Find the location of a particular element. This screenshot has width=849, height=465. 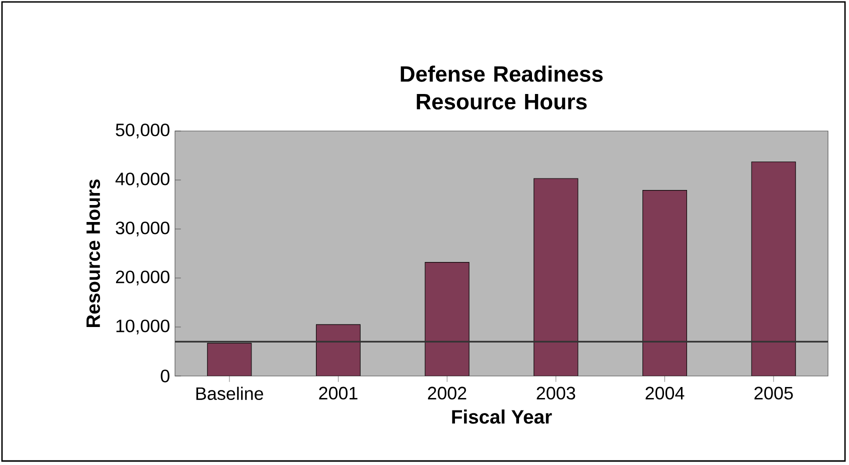

y-tick-label: 50,000 is located at coordinates (143, 131).